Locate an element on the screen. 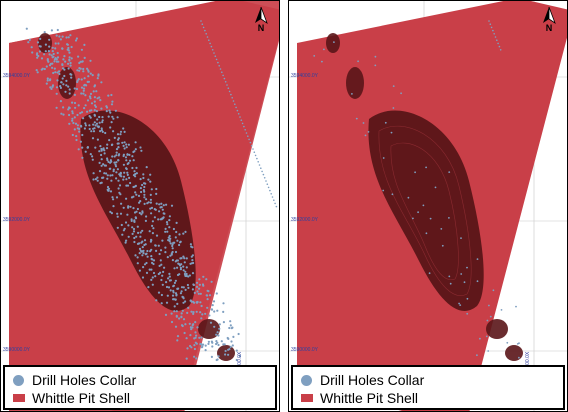  north-label: N is located at coordinates (261, 28).